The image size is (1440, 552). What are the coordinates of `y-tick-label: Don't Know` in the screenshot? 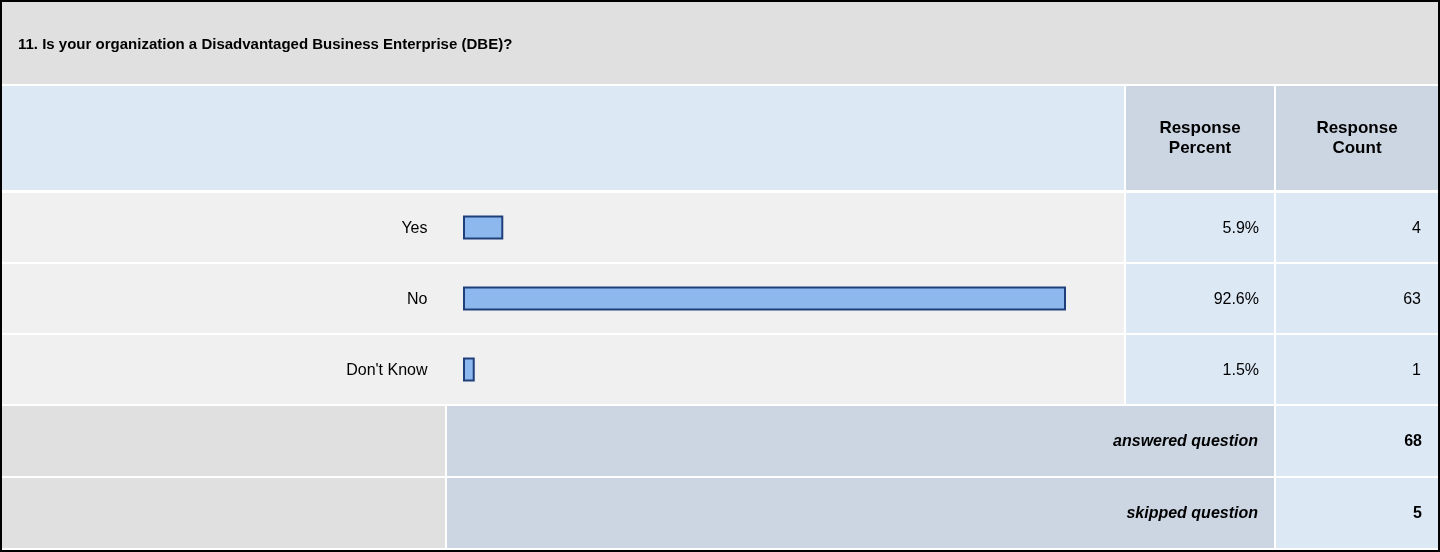 It's located at (387, 369).